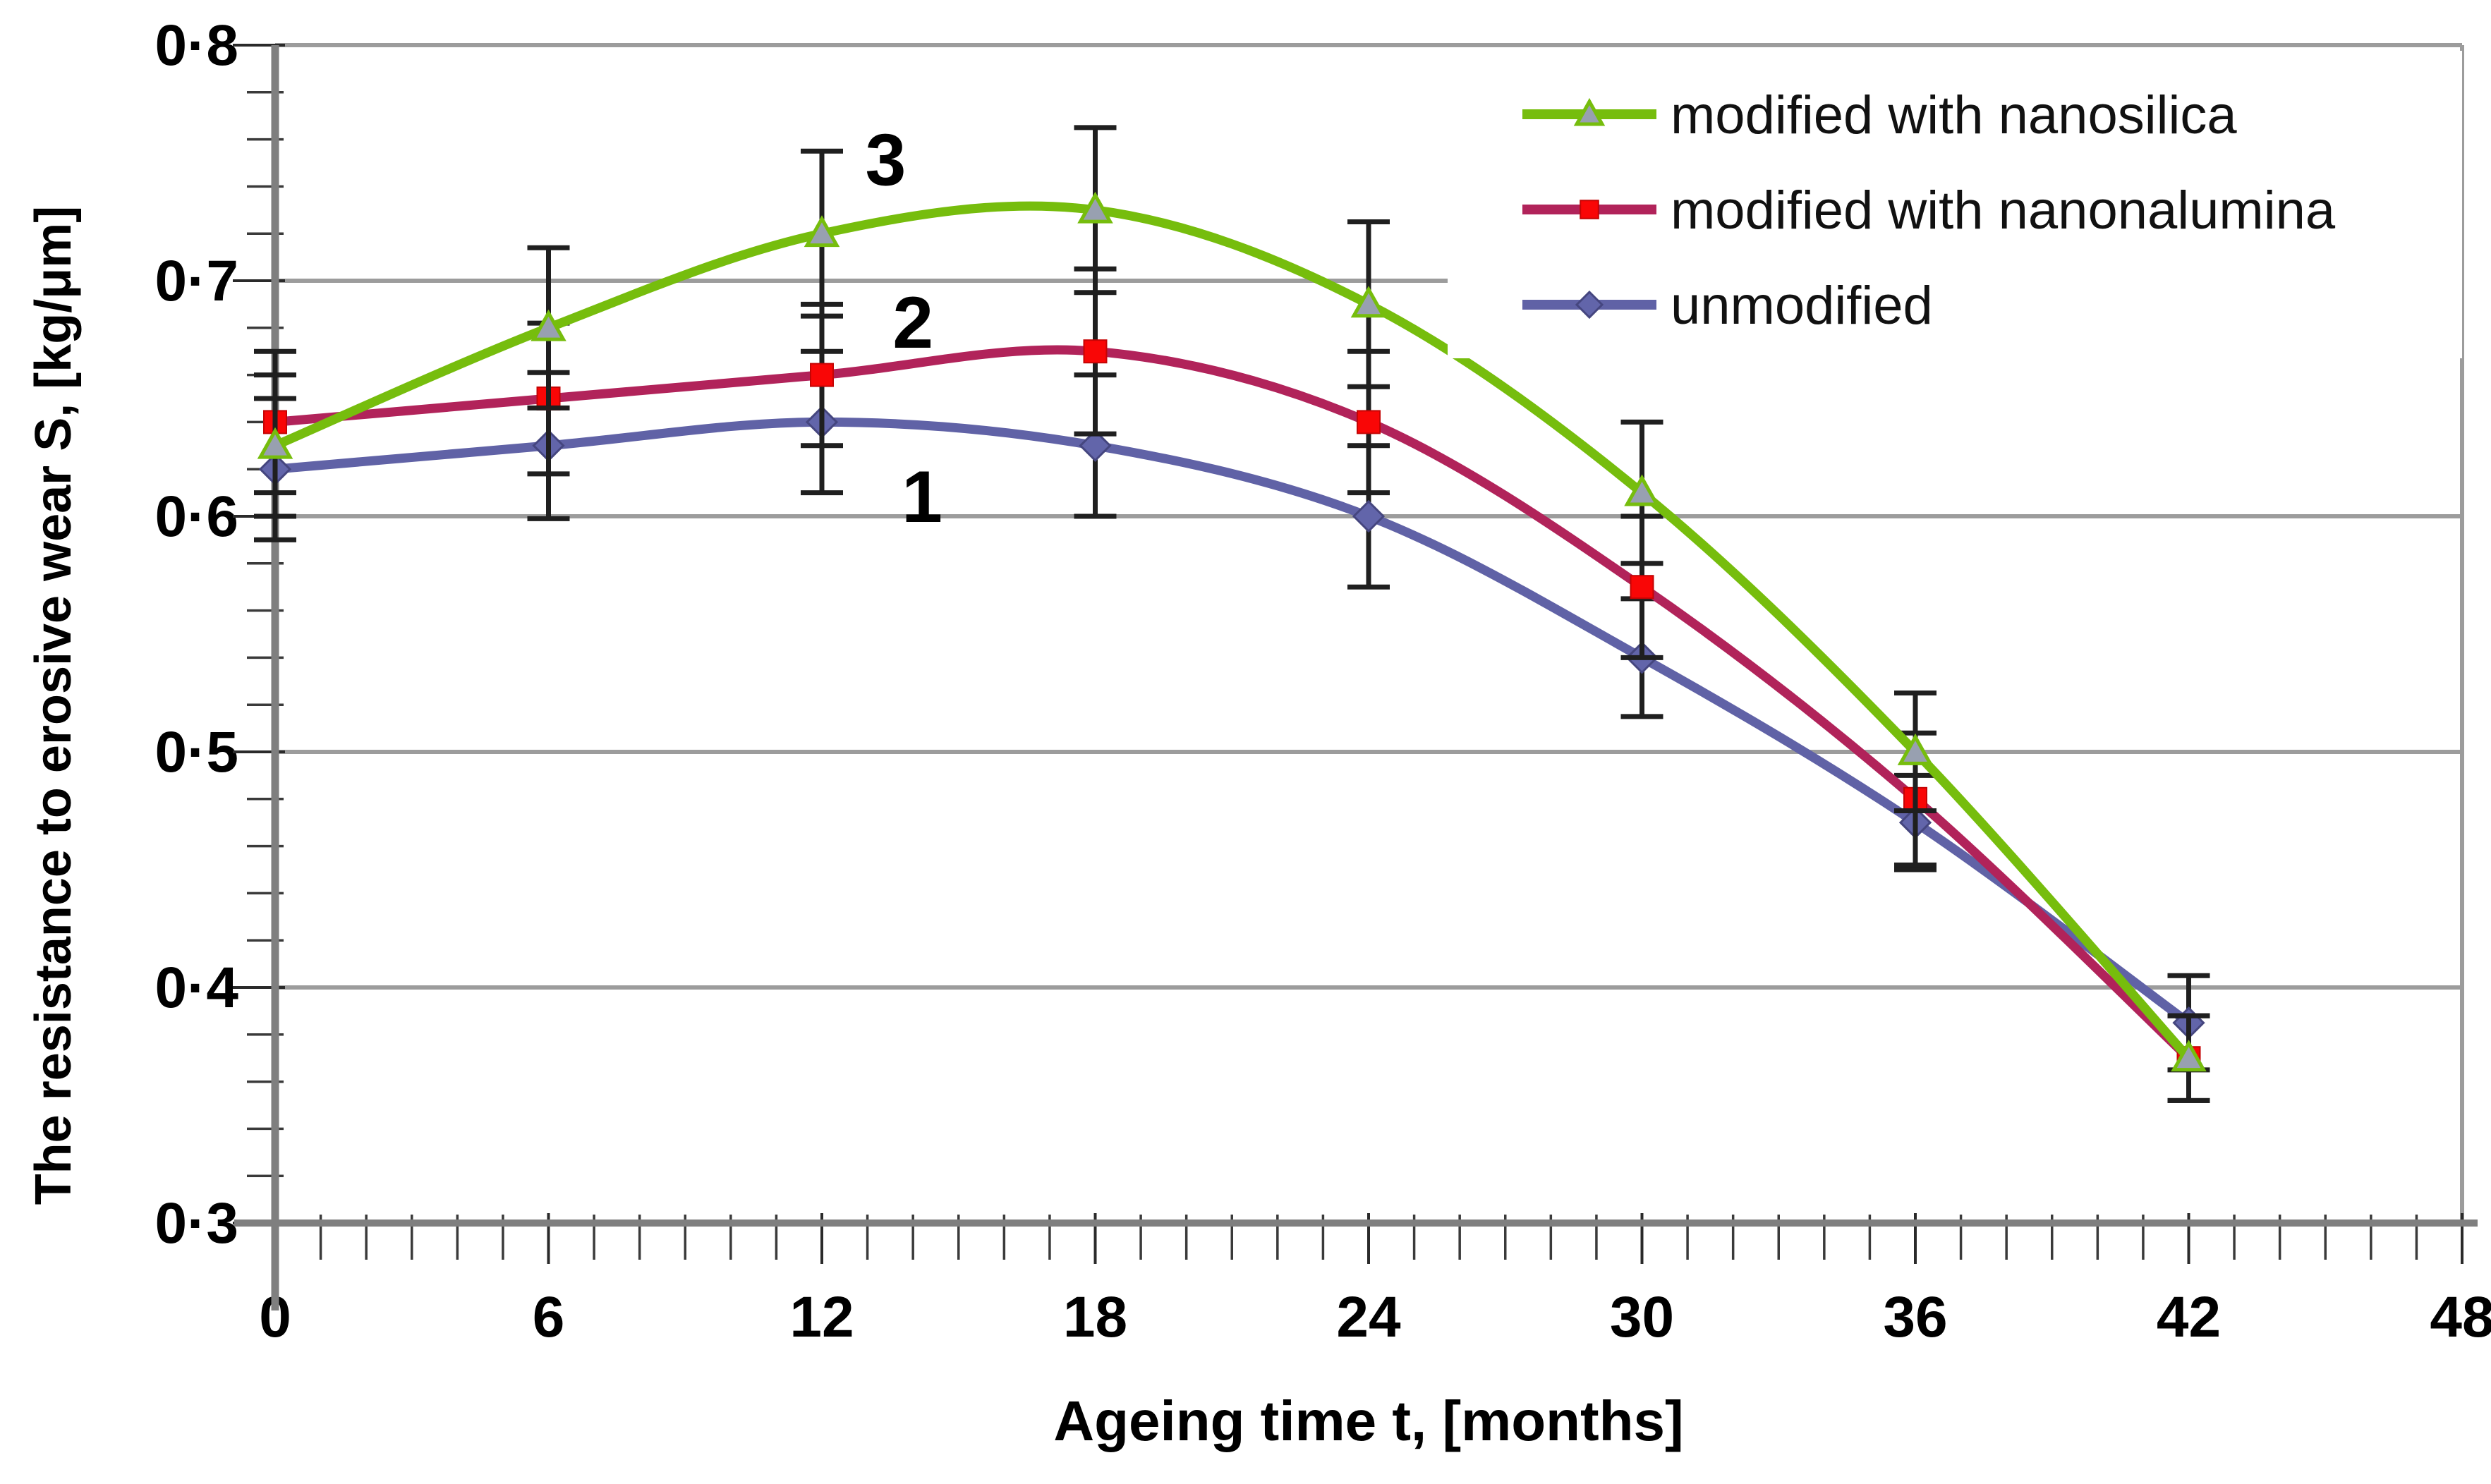  What do you see at coordinates (1915, 1317) in the screenshot?
I see `x-tick-label: 36` at bounding box center [1915, 1317].